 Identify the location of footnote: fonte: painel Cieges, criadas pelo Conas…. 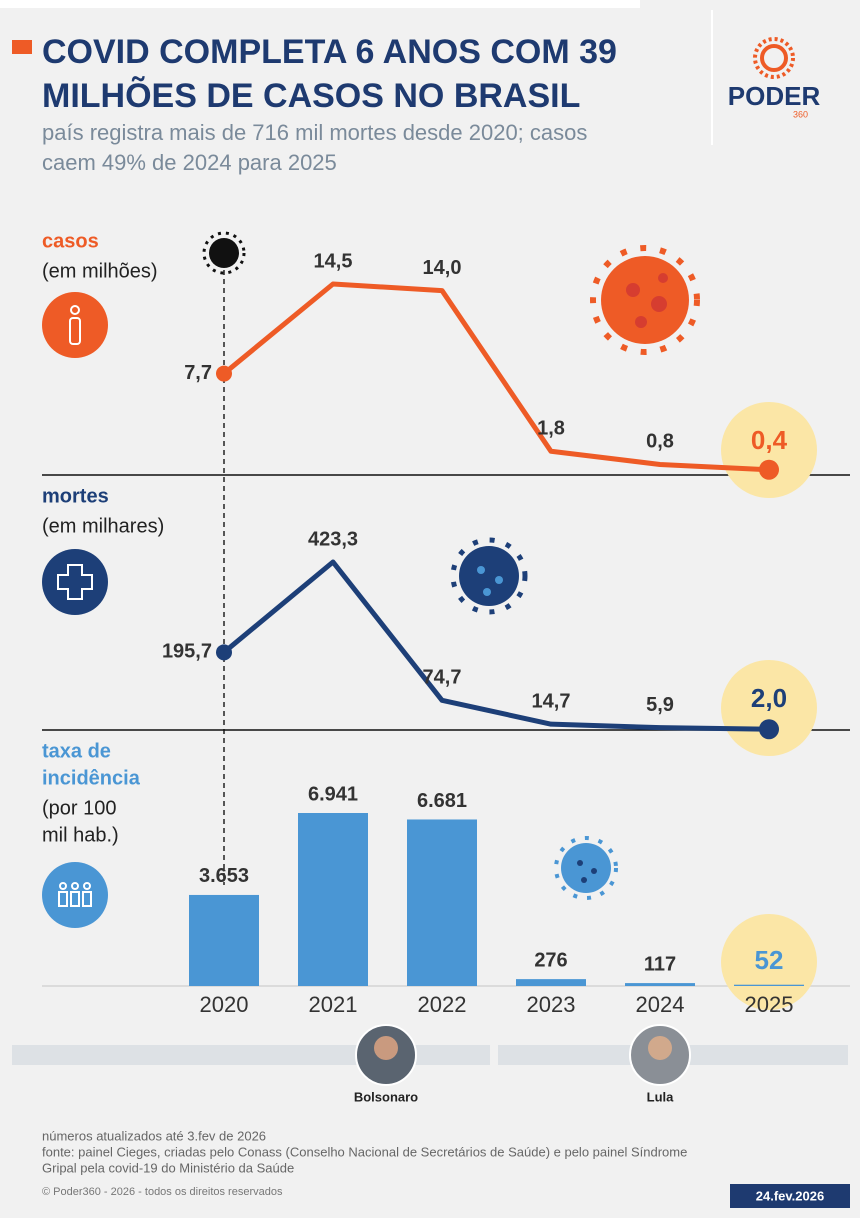
(364, 1151).